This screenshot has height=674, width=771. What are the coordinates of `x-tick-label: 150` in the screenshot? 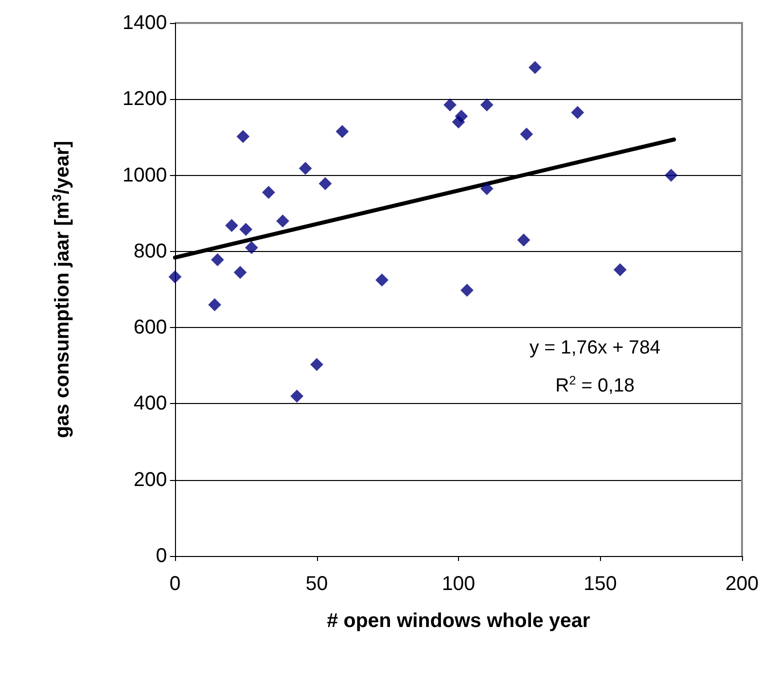 It's located at (600, 584).